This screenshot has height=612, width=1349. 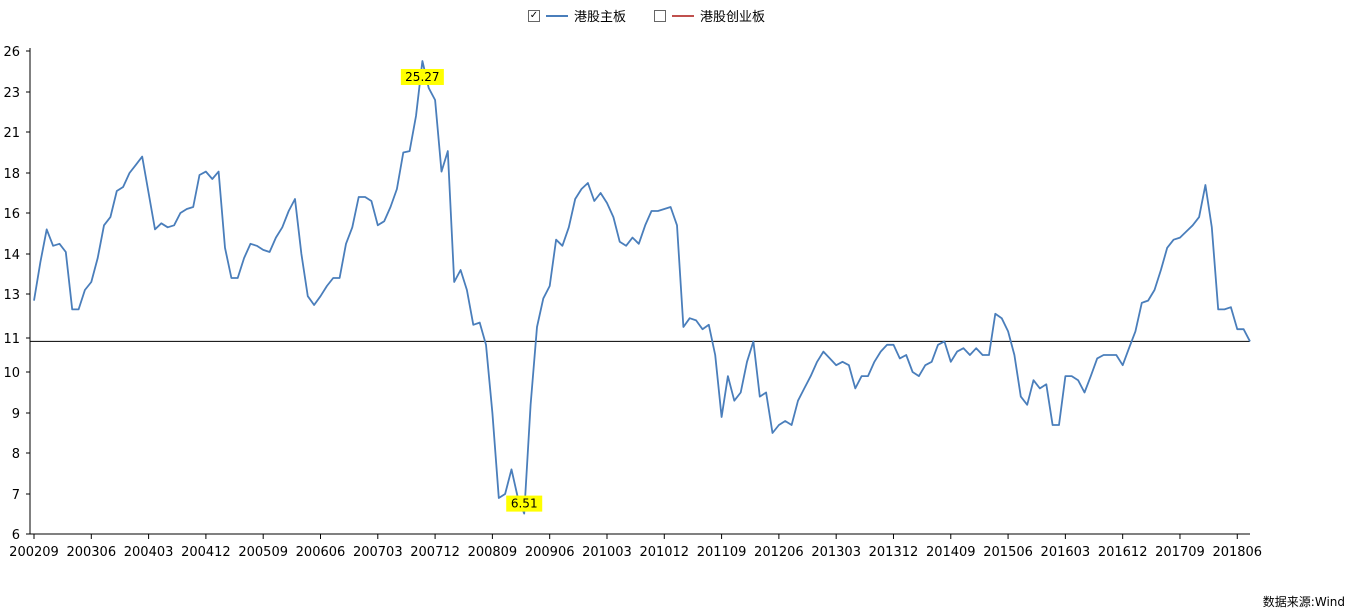 I want to click on y-tick-label: 13, so click(x=11, y=295).